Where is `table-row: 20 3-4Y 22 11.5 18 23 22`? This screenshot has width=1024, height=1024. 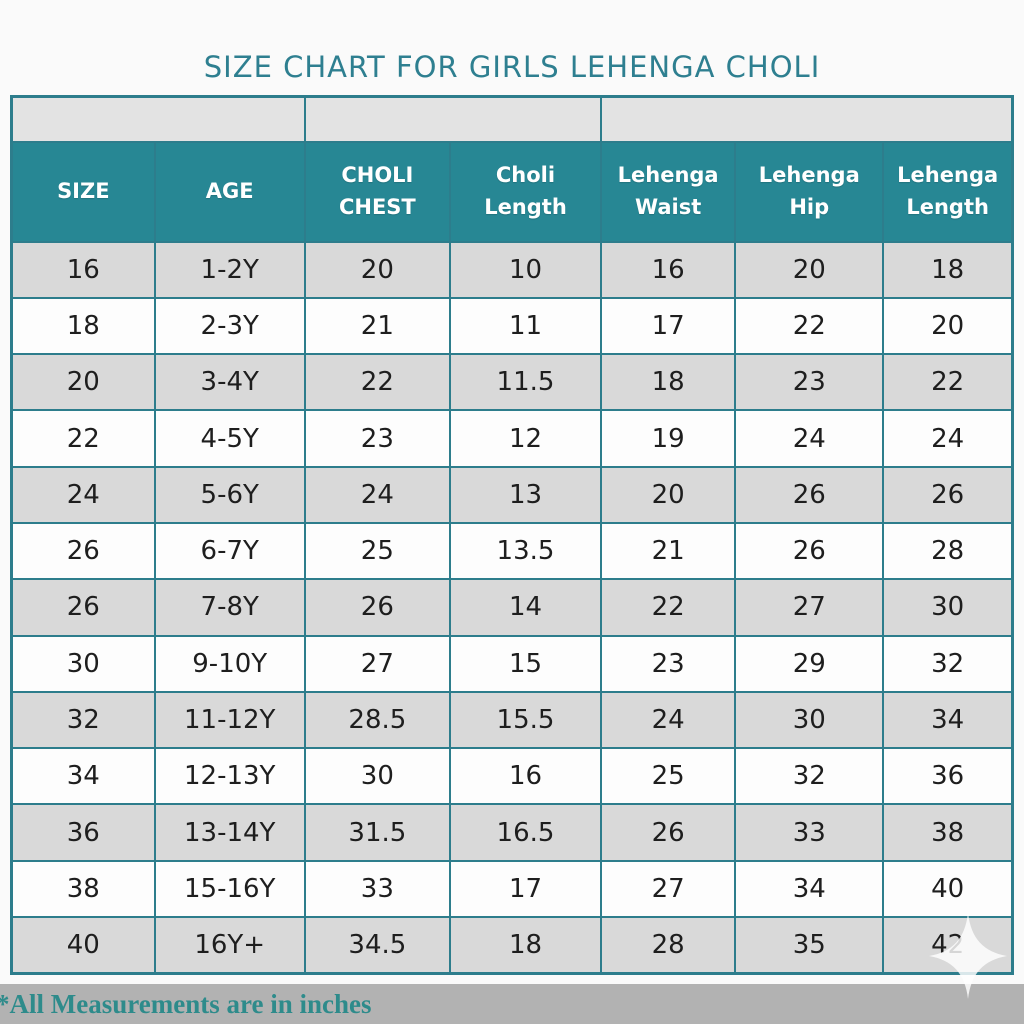
table-row: 20 3-4Y 22 11.5 18 23 22 is located at coordinates (512, 382).